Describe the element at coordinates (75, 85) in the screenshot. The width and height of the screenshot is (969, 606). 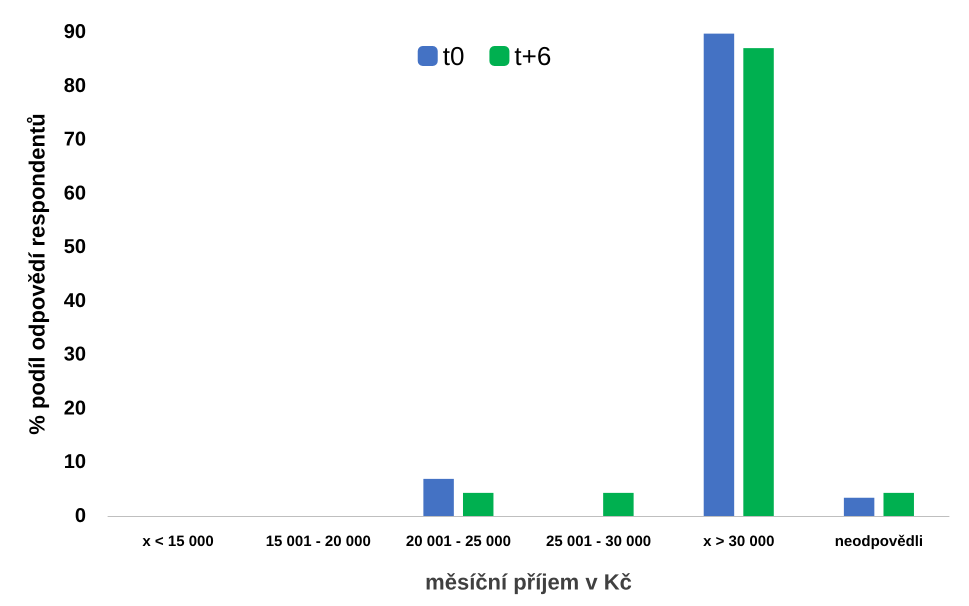
I see `y-tick-label: 80` at that location.